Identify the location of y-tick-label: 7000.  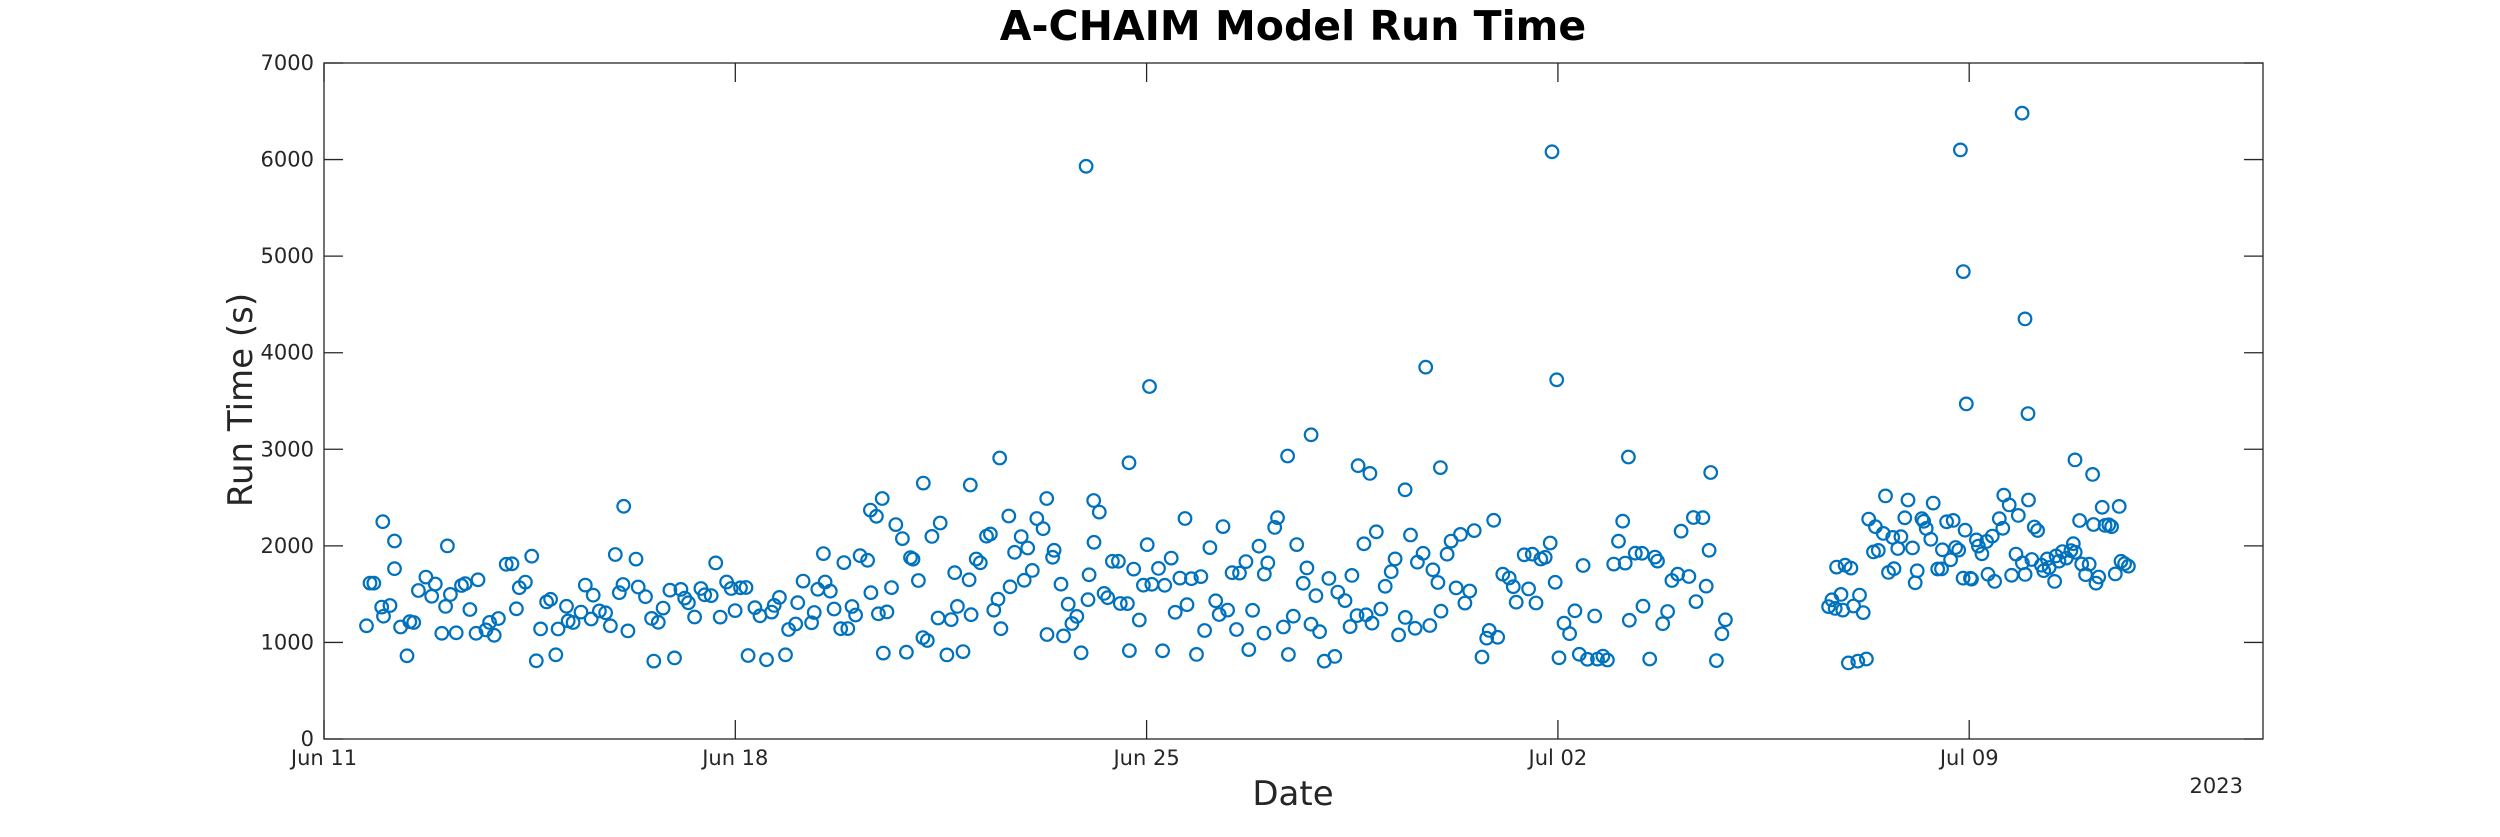
(287, 63).